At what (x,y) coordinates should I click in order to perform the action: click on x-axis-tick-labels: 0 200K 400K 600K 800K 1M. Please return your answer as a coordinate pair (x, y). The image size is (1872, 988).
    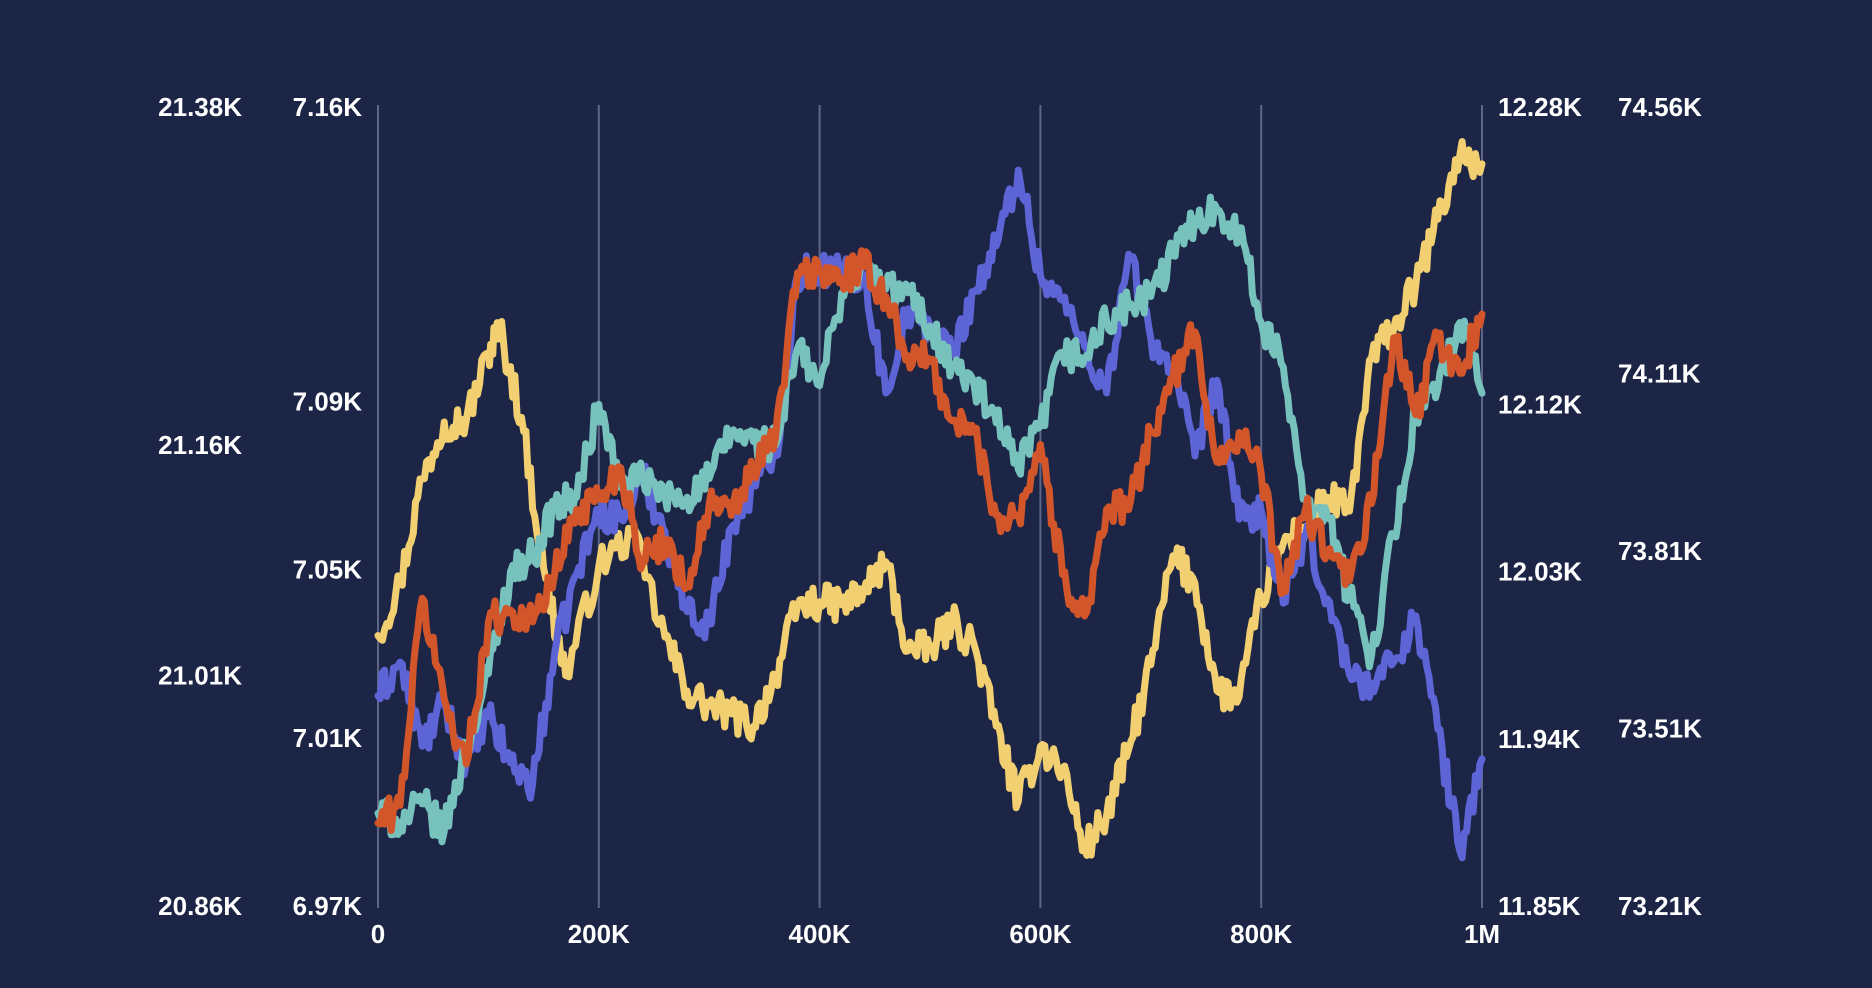
    Looking at the image, I should click on (935, 934).